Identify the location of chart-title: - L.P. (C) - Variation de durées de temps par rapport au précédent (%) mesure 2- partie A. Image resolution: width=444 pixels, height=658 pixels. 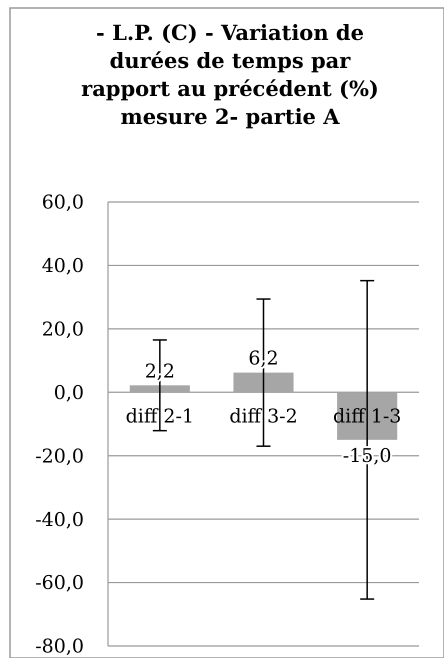
(230, 74).